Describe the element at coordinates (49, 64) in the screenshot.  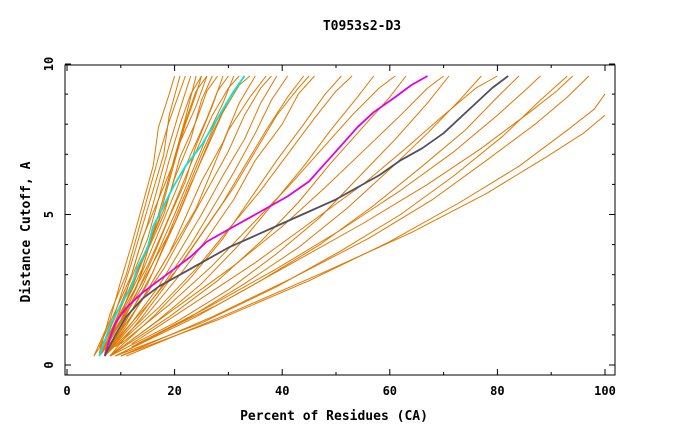
I see `y-tick-label: 10` at that location.